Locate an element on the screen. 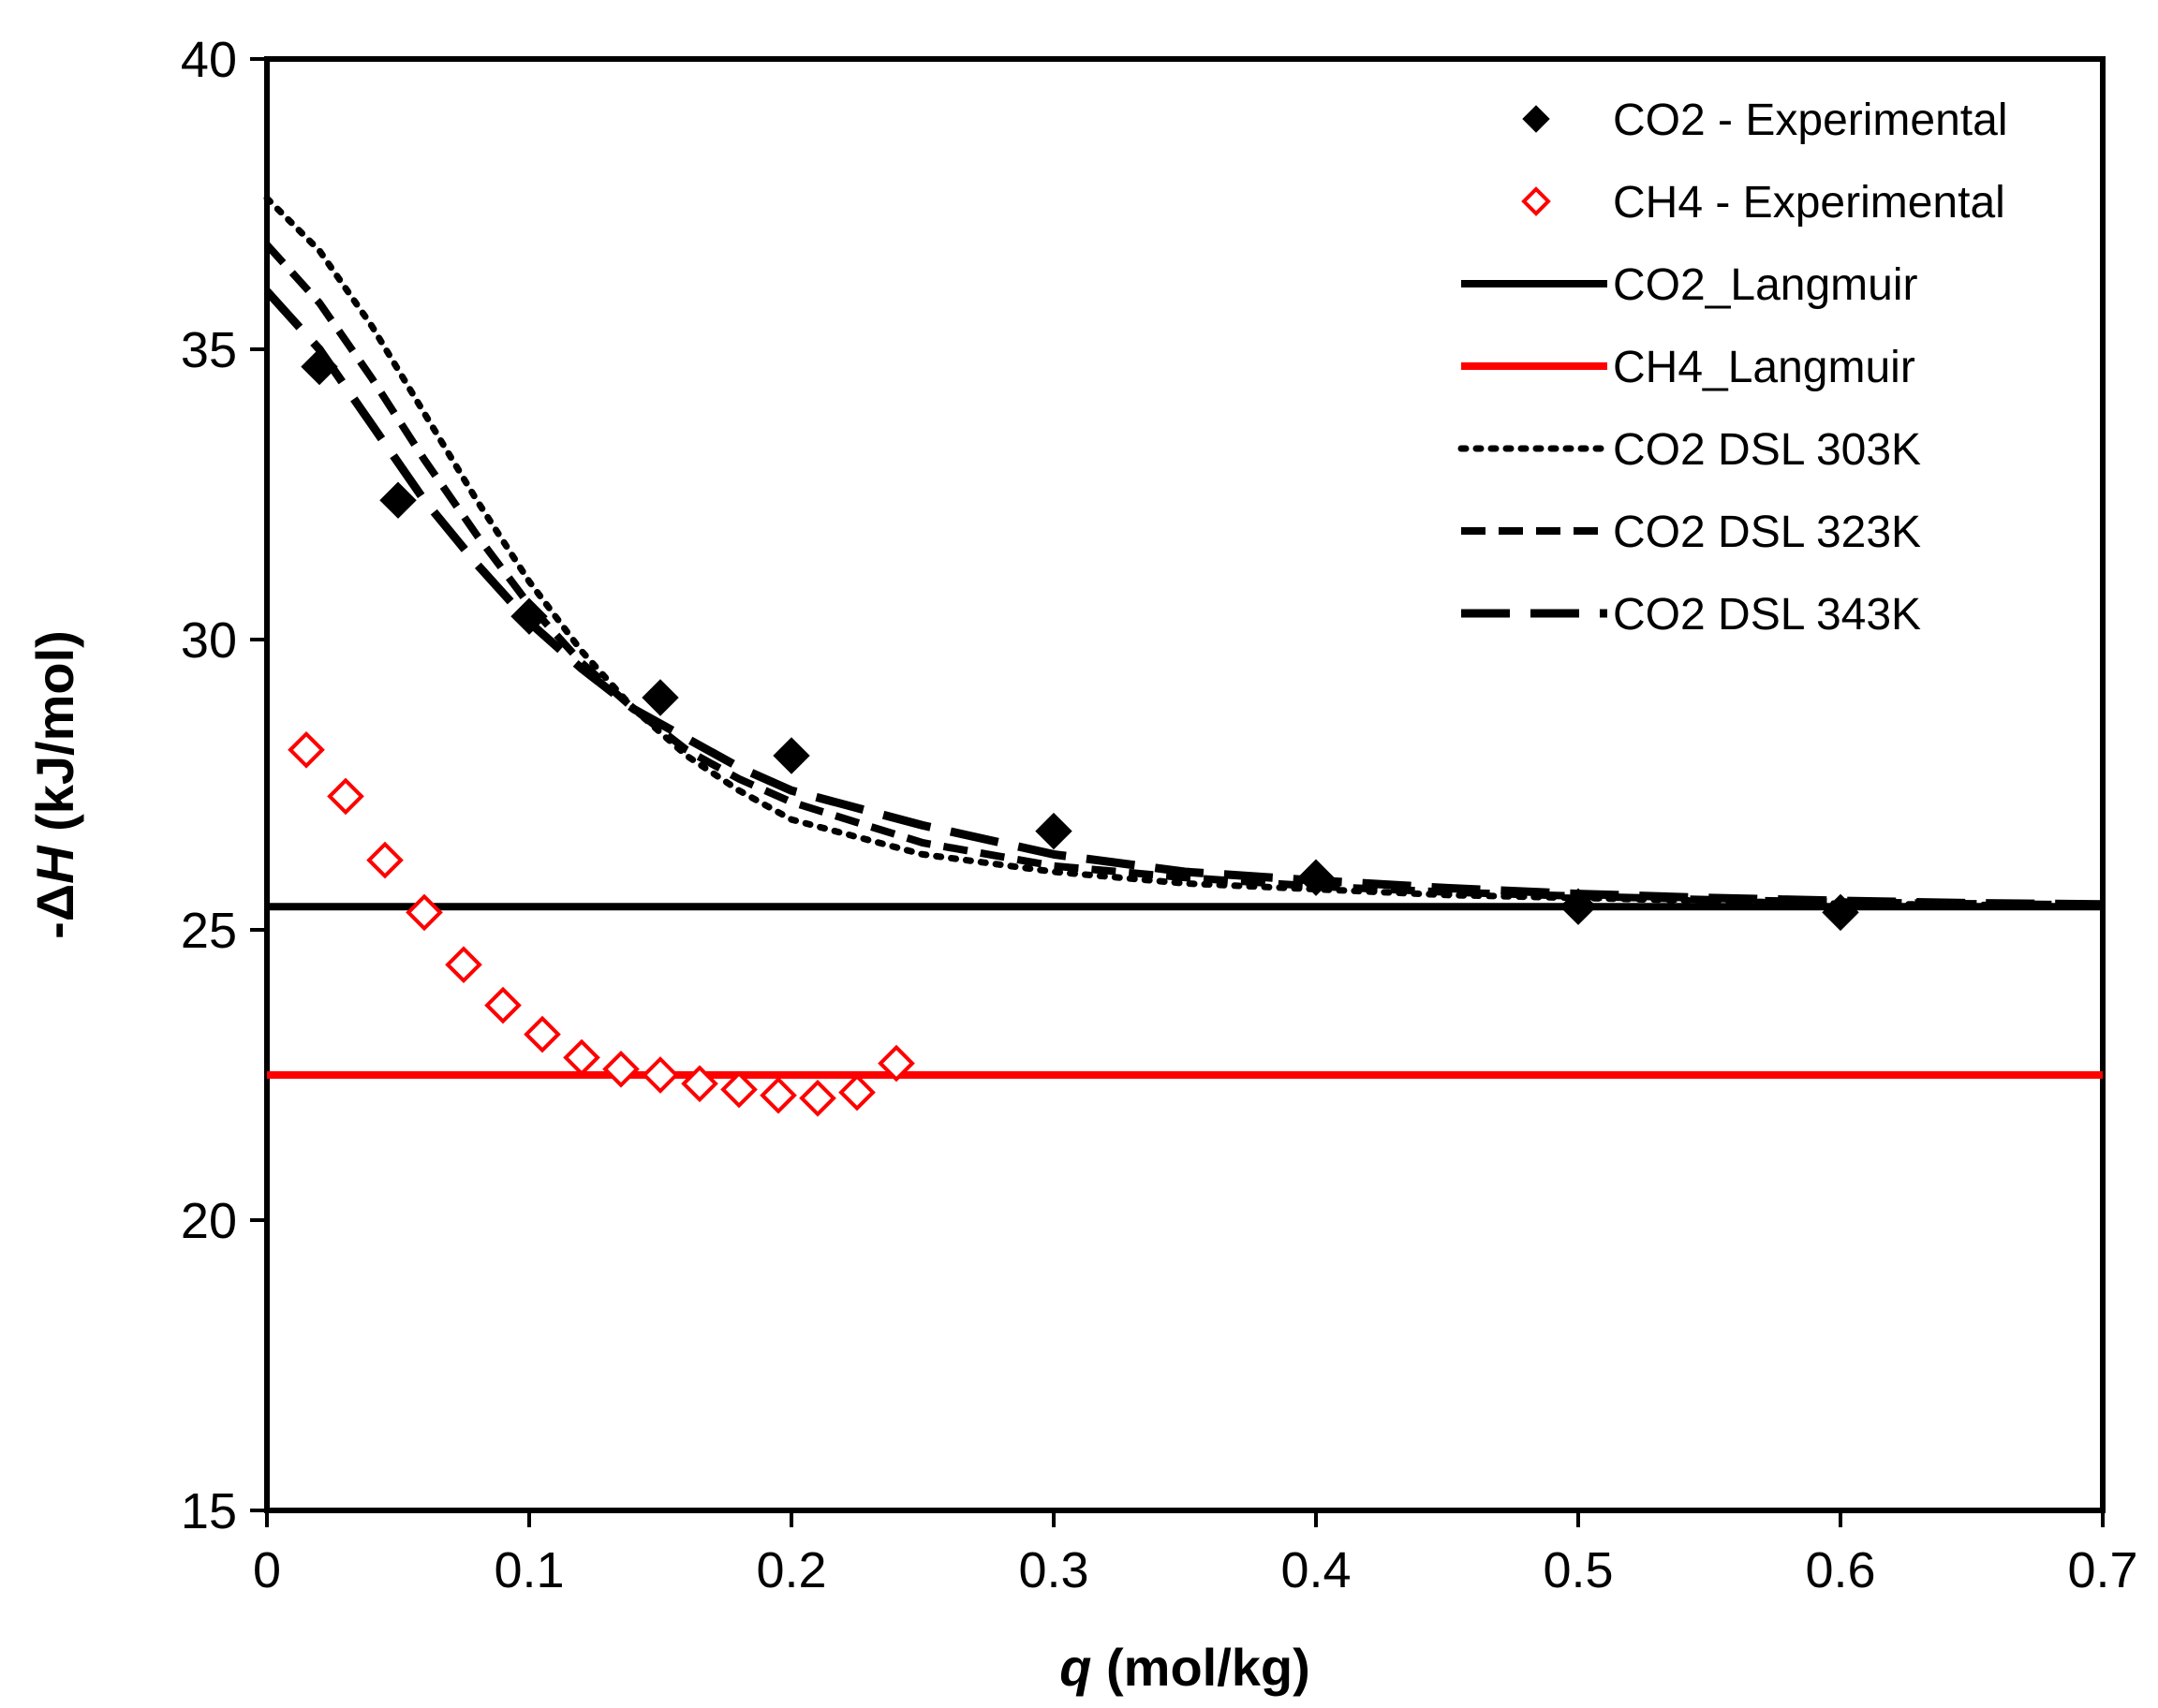 This screenshot has height=1708, width=2158. legend-entry-co2-langmuir: CO2_Langmuir is located at coordinates (1689, 285).